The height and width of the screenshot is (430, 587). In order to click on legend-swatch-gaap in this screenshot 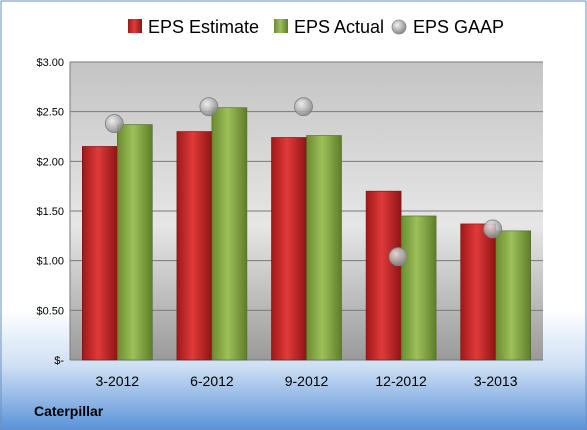, I will do `click(399, 27)`.